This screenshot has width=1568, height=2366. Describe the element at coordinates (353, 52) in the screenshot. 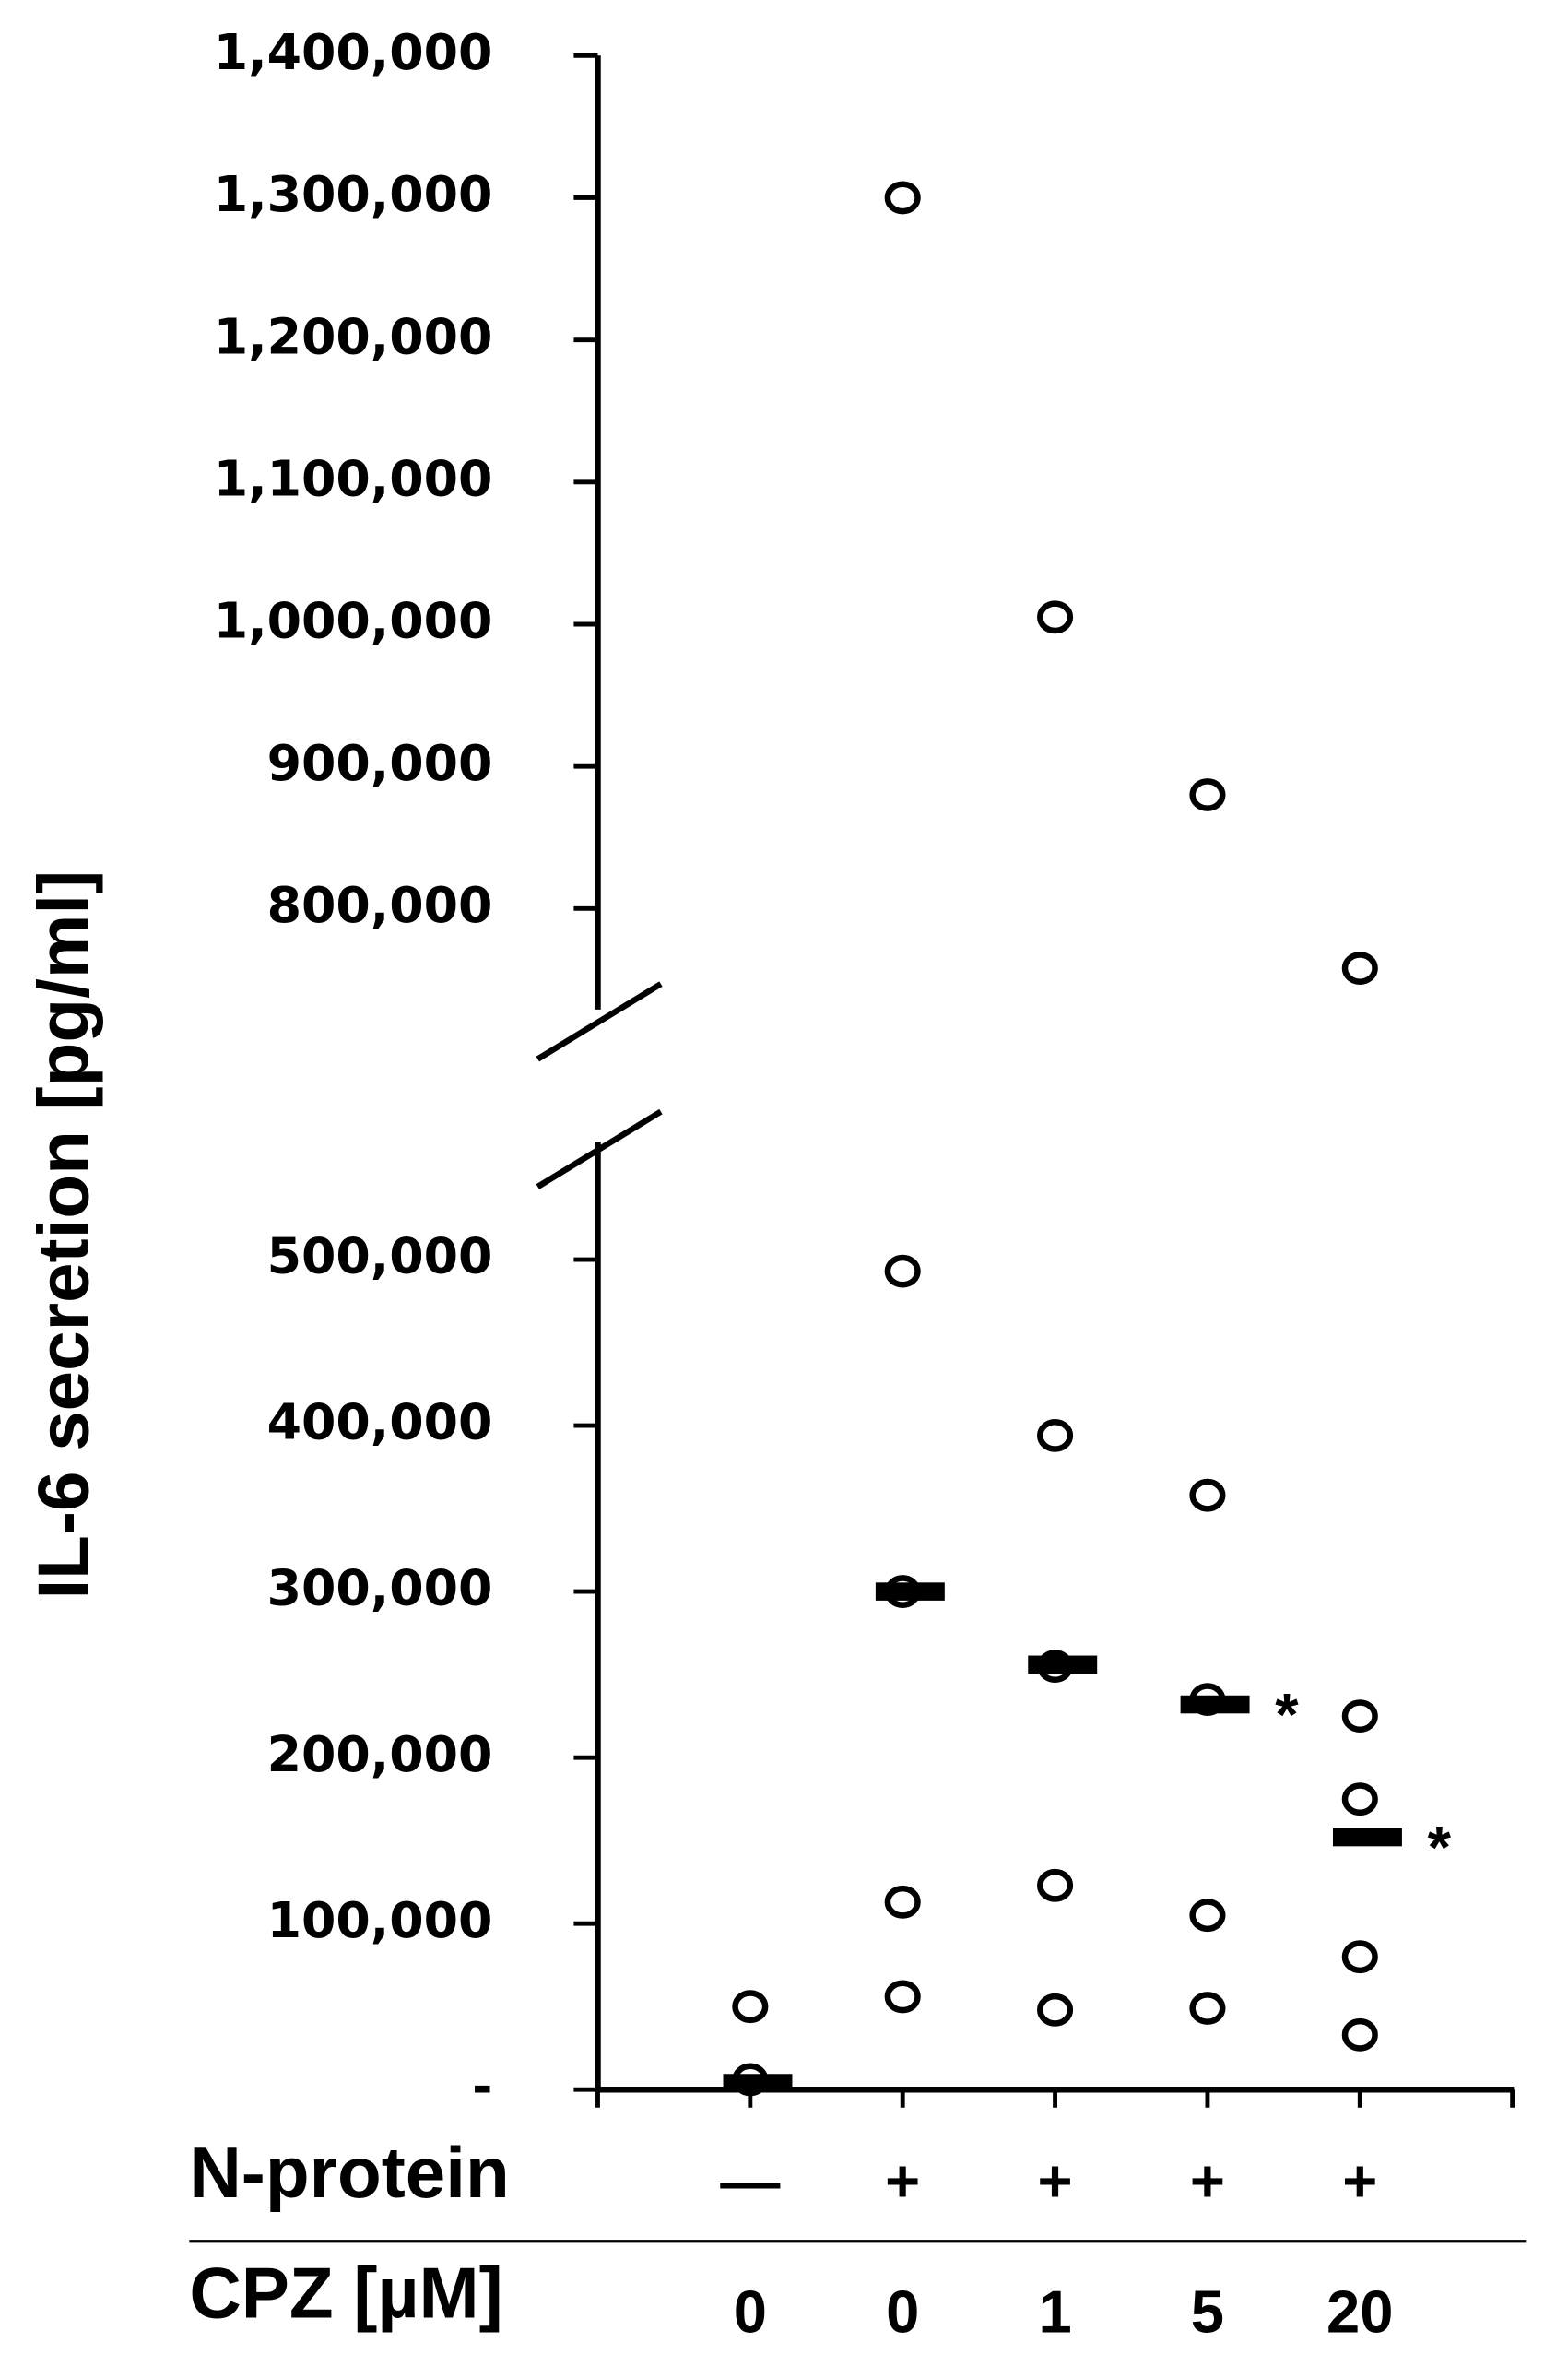

I see `y-tick-label: 1,400,000` at that location.